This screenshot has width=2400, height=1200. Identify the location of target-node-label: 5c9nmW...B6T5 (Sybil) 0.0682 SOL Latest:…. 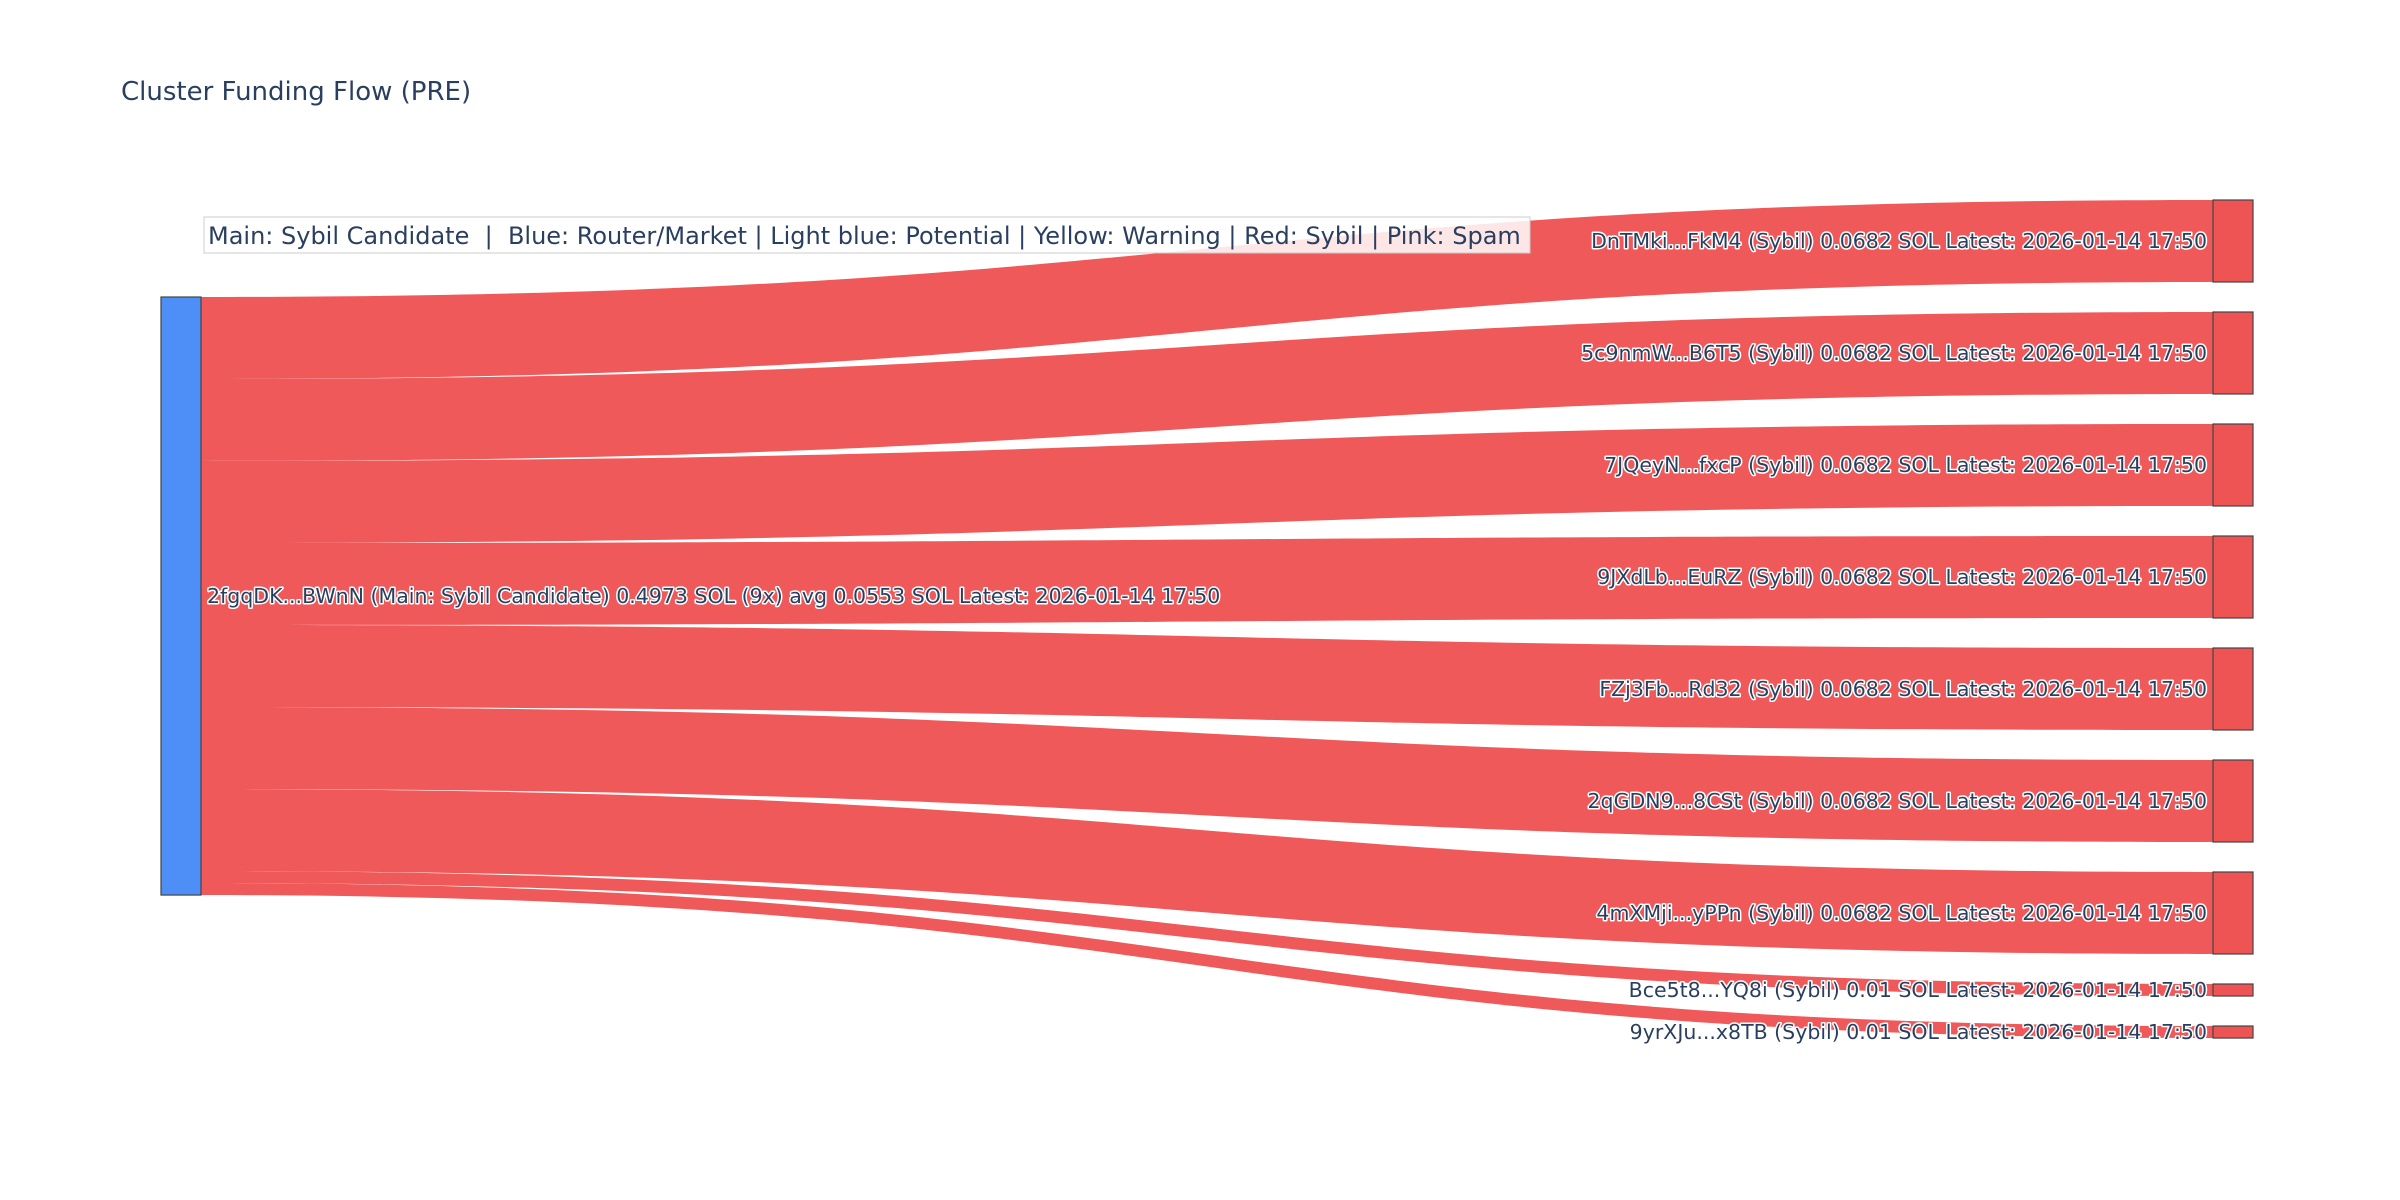
(1894, 353).